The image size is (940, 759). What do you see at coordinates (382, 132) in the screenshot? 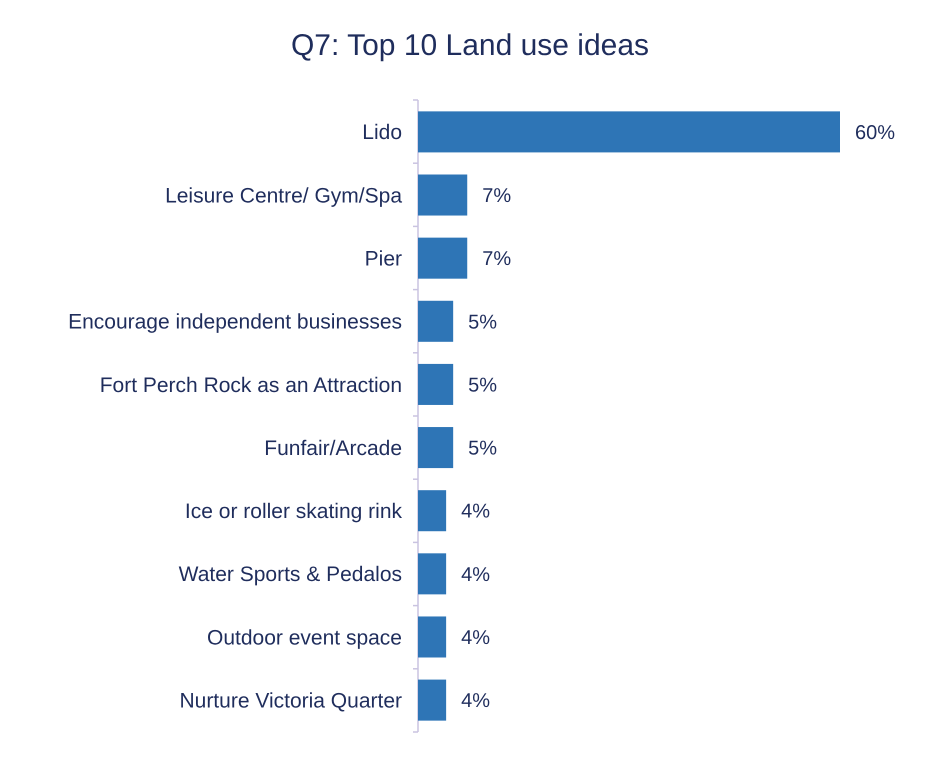
I see `y-tick-label: Lido` at bounding box center [382, 132].